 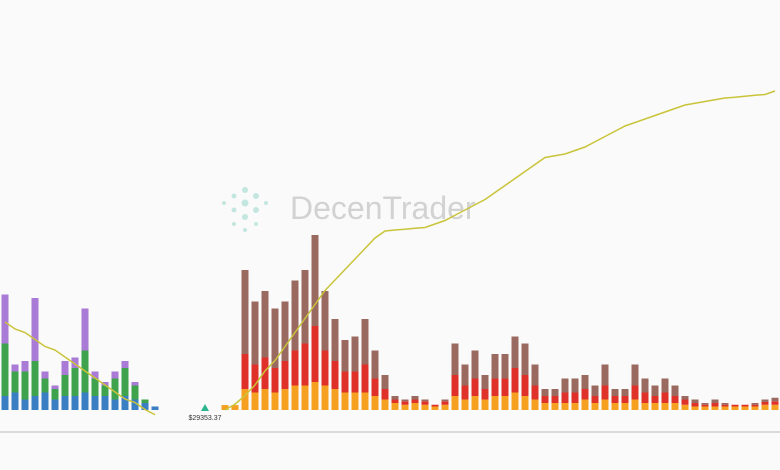 I want to click on watermark: DecenTrader, so click(x=349, y=209).